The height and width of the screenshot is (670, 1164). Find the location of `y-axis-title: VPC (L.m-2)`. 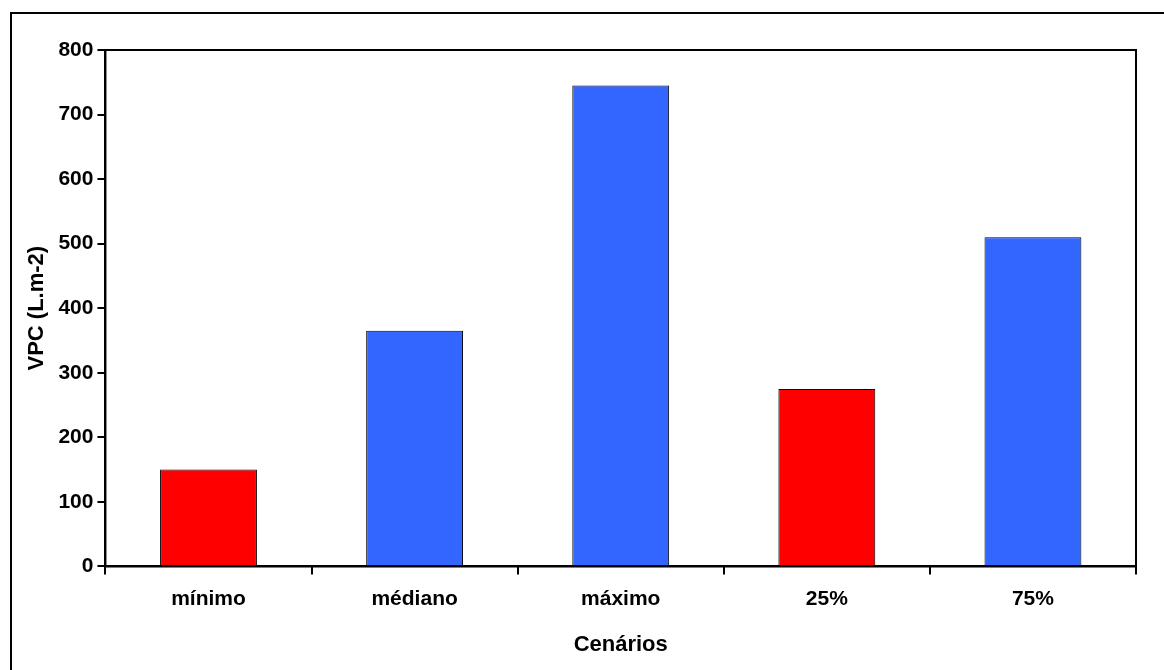

y-axis-title: VPC (L.m-2) is located at coordinates (36, 308).